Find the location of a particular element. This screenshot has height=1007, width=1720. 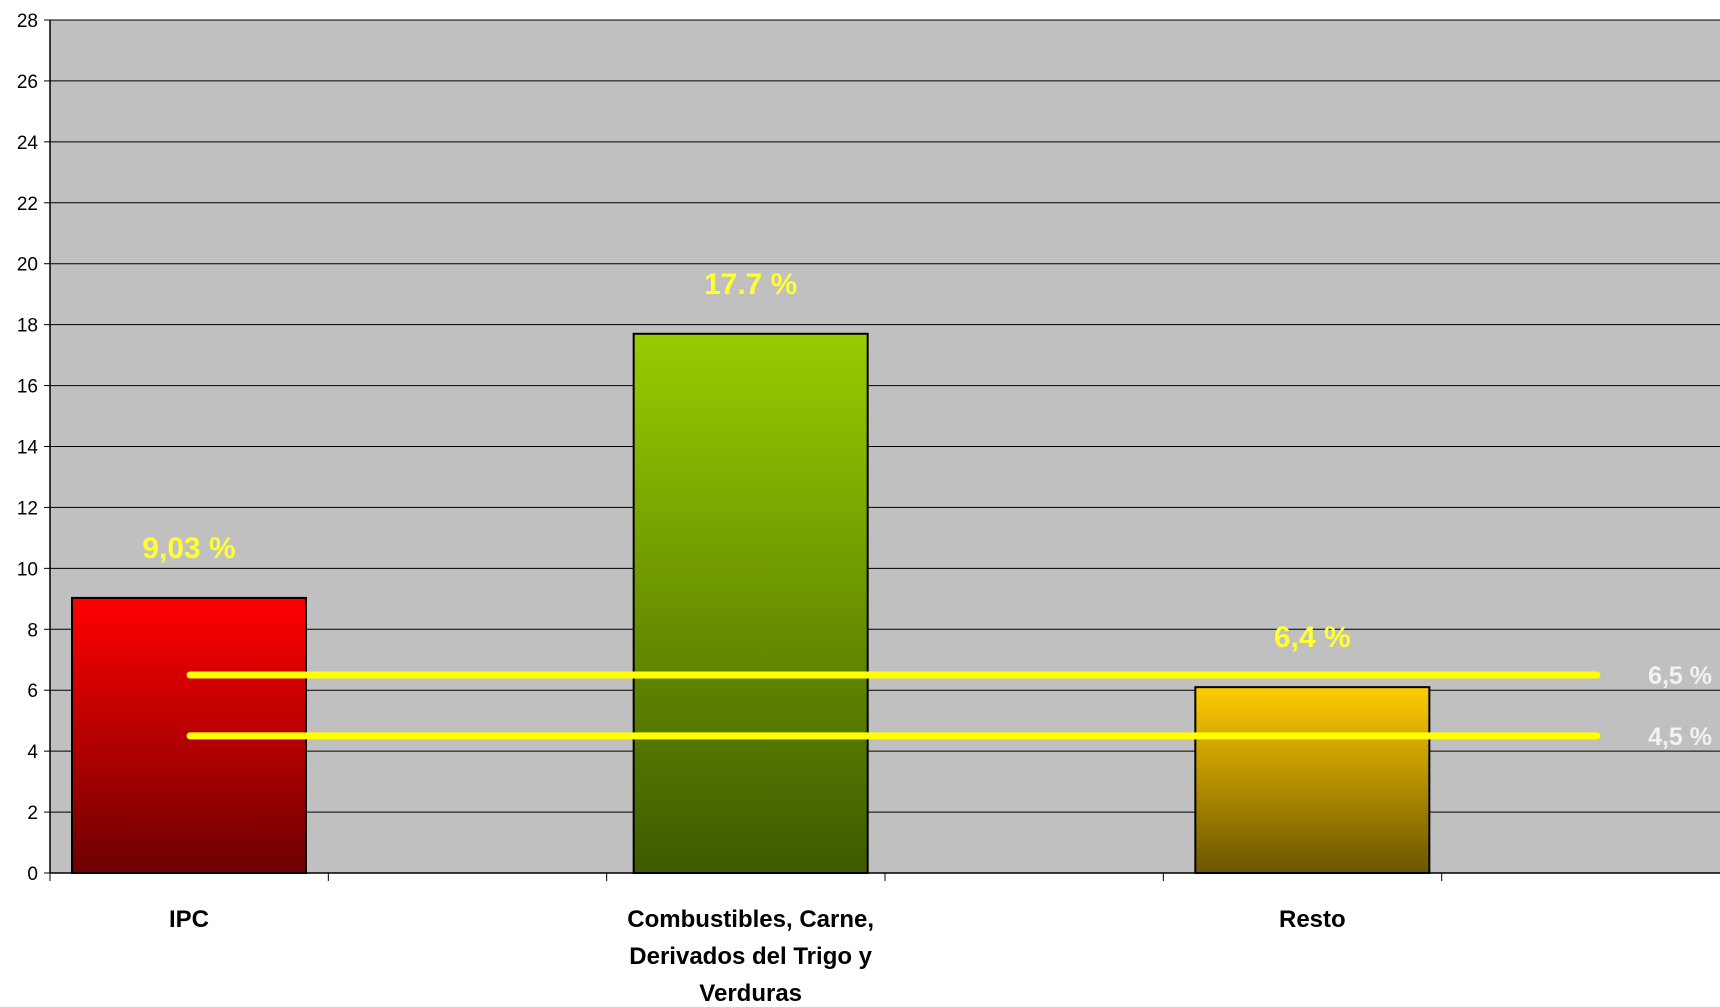

y-tick-label: 28 is located at coordinates (27, 21).